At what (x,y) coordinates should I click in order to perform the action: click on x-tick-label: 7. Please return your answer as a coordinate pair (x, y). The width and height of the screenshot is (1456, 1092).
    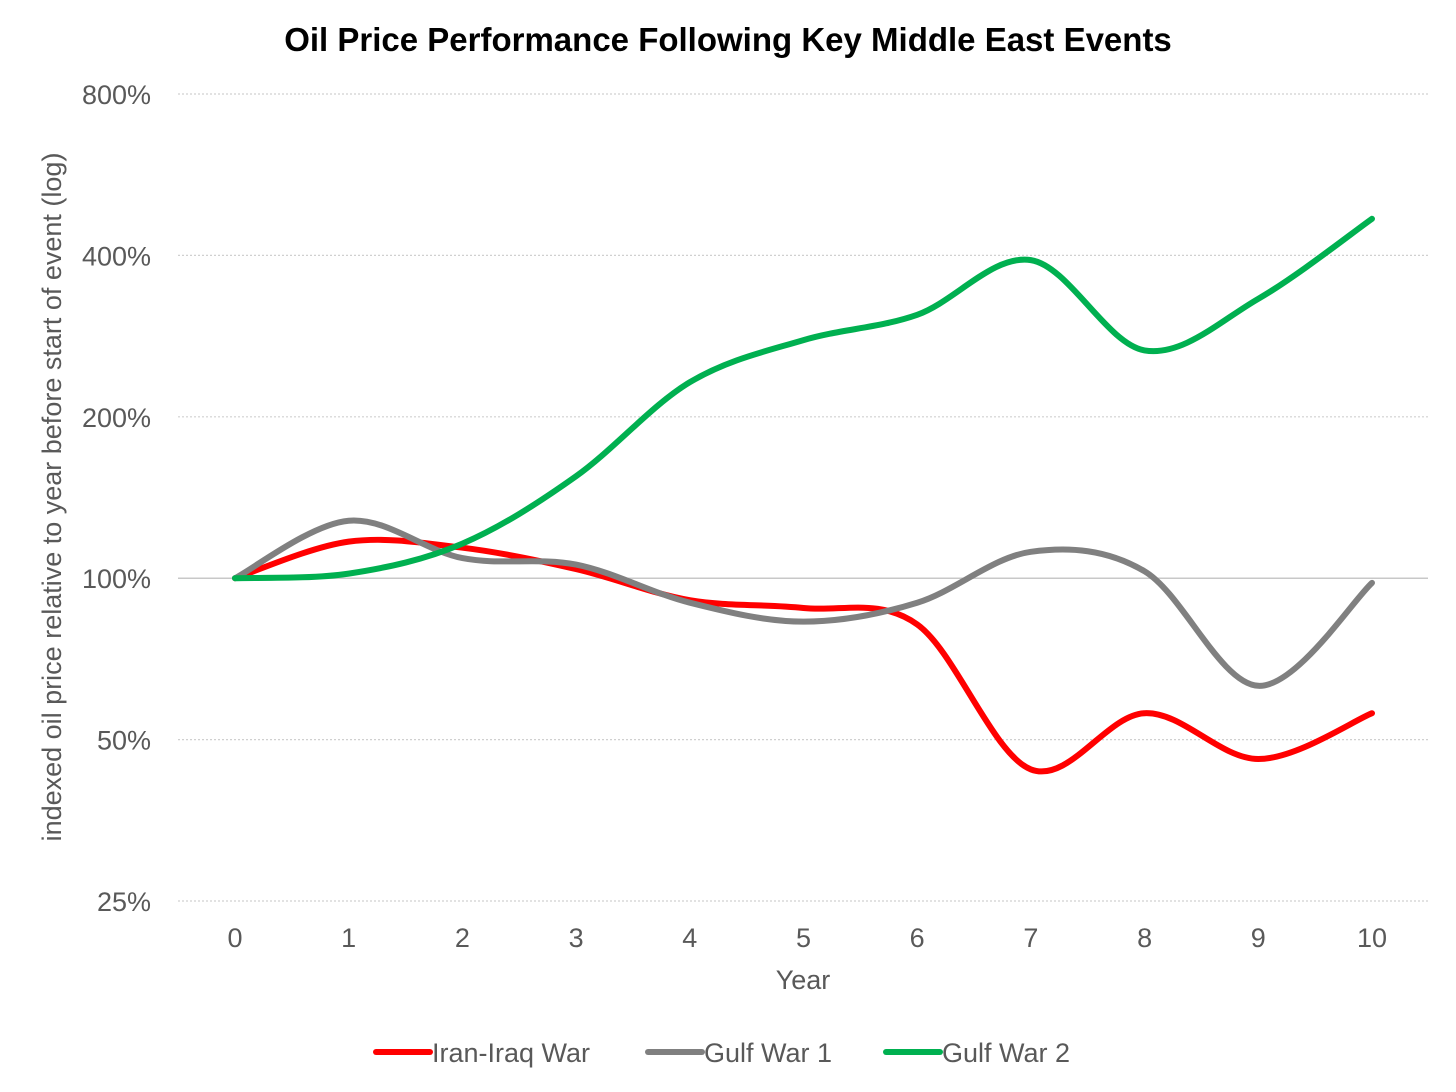
    Looking at the image, I should click on (1030, 938).